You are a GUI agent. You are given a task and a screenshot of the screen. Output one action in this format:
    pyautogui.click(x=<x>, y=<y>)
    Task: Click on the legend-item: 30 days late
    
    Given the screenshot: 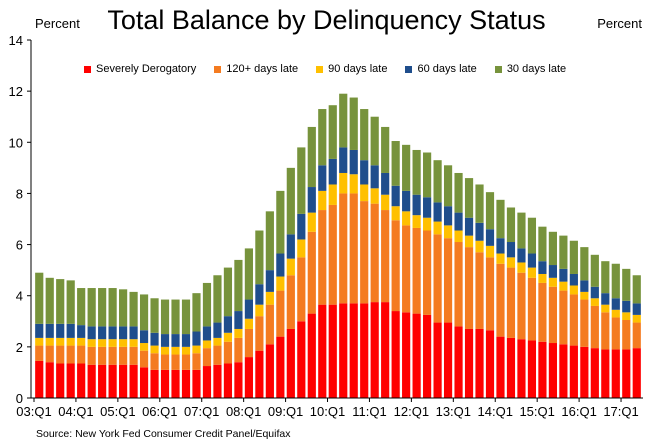 What is the action you would take?
    pyautogui.click(x=530, y=69)
    